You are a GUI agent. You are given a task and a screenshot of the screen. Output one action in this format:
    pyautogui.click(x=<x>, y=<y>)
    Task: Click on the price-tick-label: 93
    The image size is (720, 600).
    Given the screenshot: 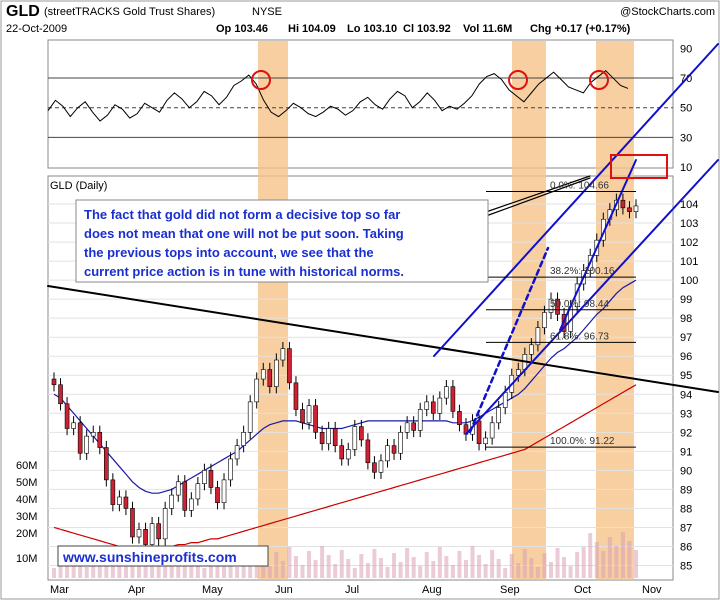 What is the action you would take?
    pyautogui.click(x=686, y=414)
    